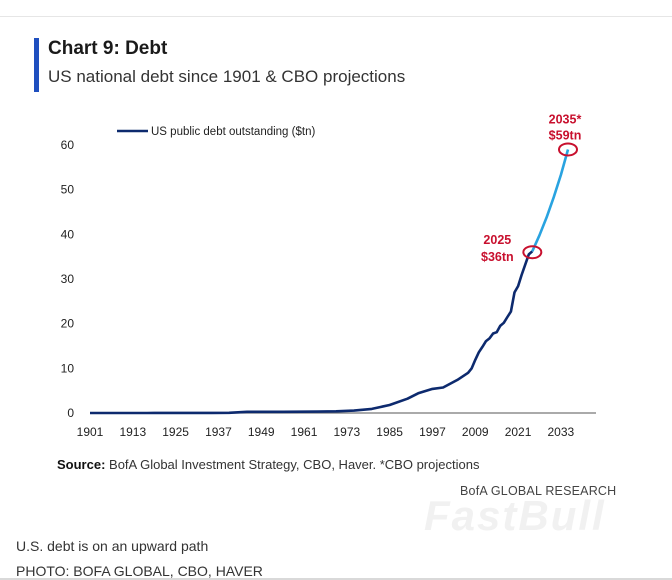 This screenshot has height=580, width=672. Describe the element at coordinates (132, 432) in the screenshot. I see `x-tick-label: 1913` at that location.